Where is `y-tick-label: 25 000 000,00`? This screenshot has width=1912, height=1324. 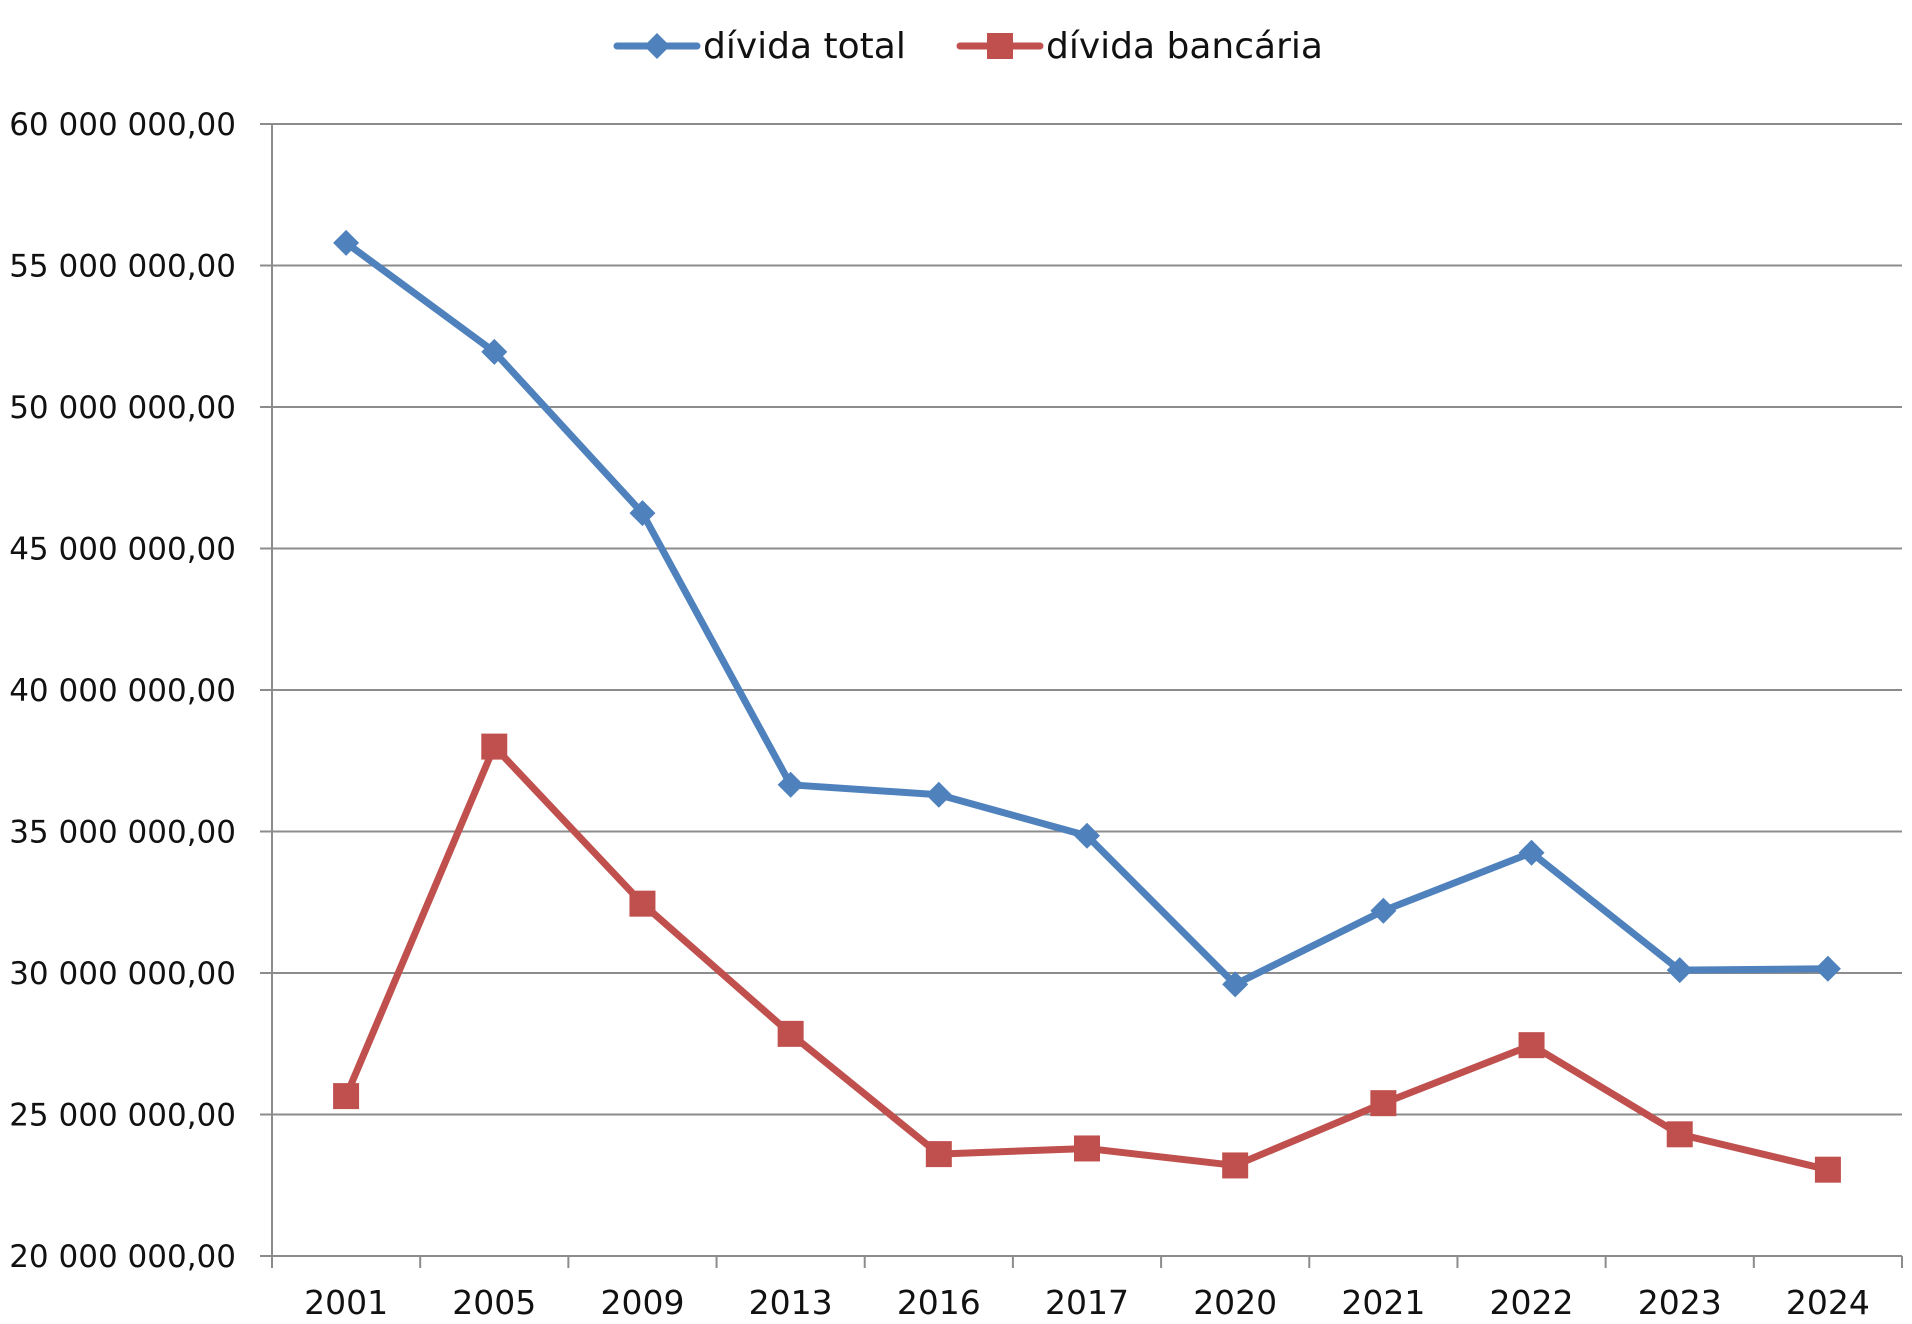 y-tick-label: 25 000 000,00 is located at coordinates (122, 1116).